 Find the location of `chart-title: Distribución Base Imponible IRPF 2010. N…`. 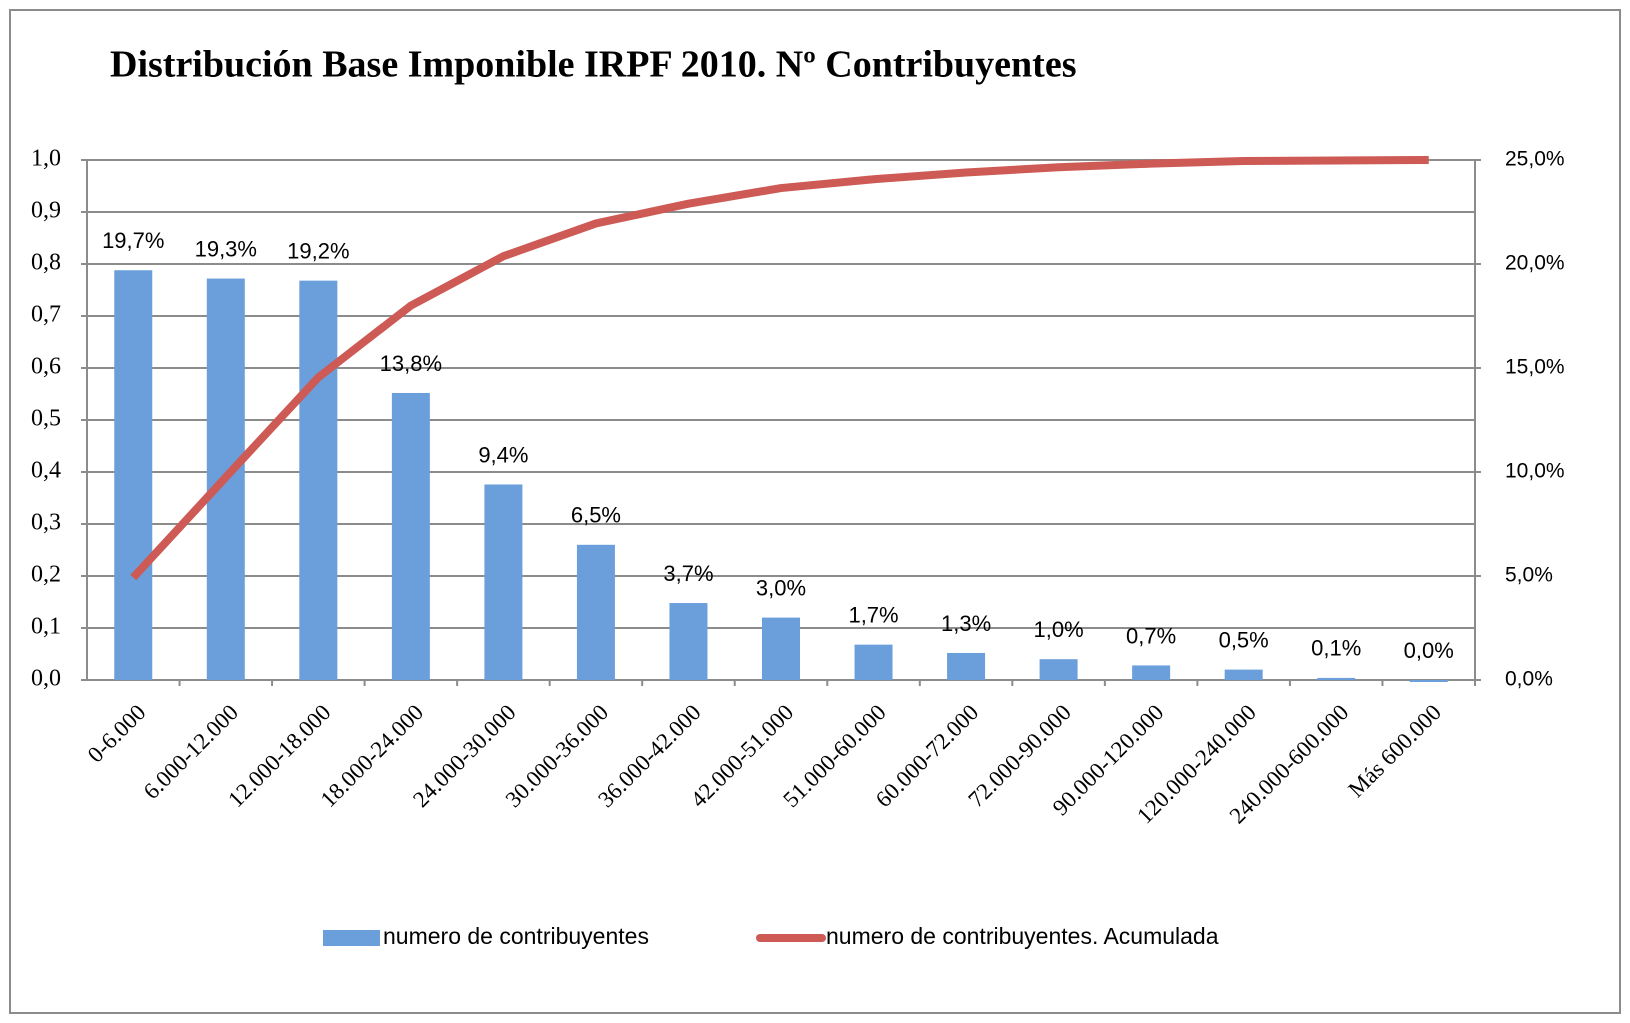

chart-title: Distribución Base Imponible IRPF 2010. N… is located at coordinates (593, 65).